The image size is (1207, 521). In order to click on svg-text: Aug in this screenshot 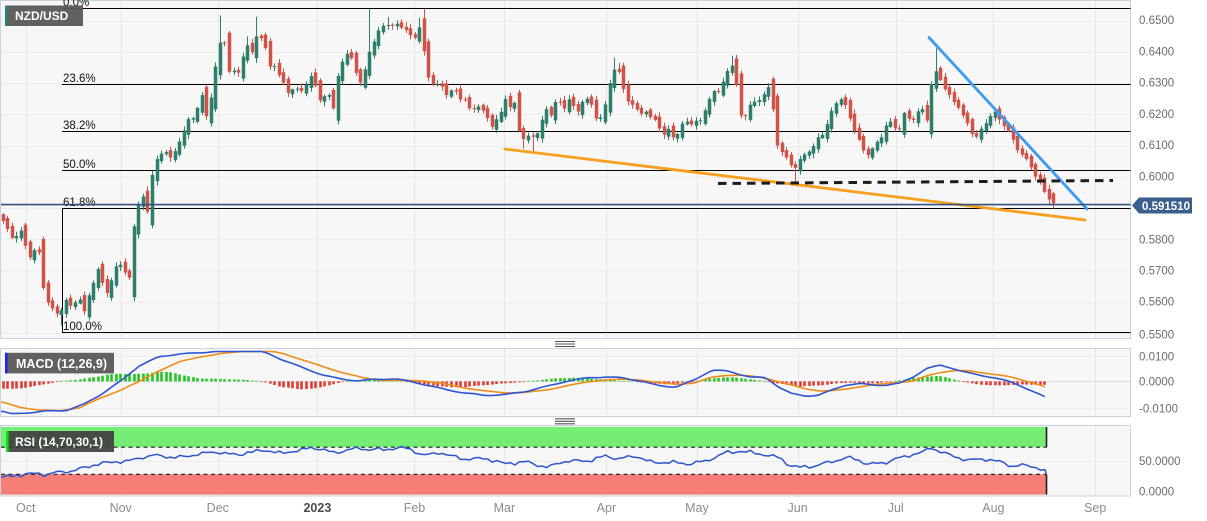, I will do `click(993, 508)`.